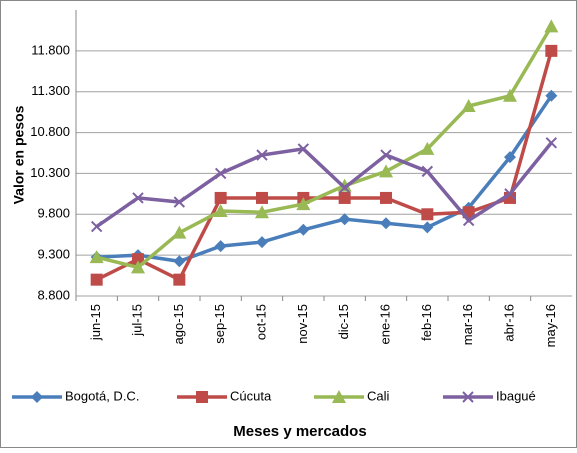 The width and height of the screenshot is (577, 453). Describe the element at coordinates (53, 254) in the screenshot. I see `y-tick-label: 9.300` at that location.